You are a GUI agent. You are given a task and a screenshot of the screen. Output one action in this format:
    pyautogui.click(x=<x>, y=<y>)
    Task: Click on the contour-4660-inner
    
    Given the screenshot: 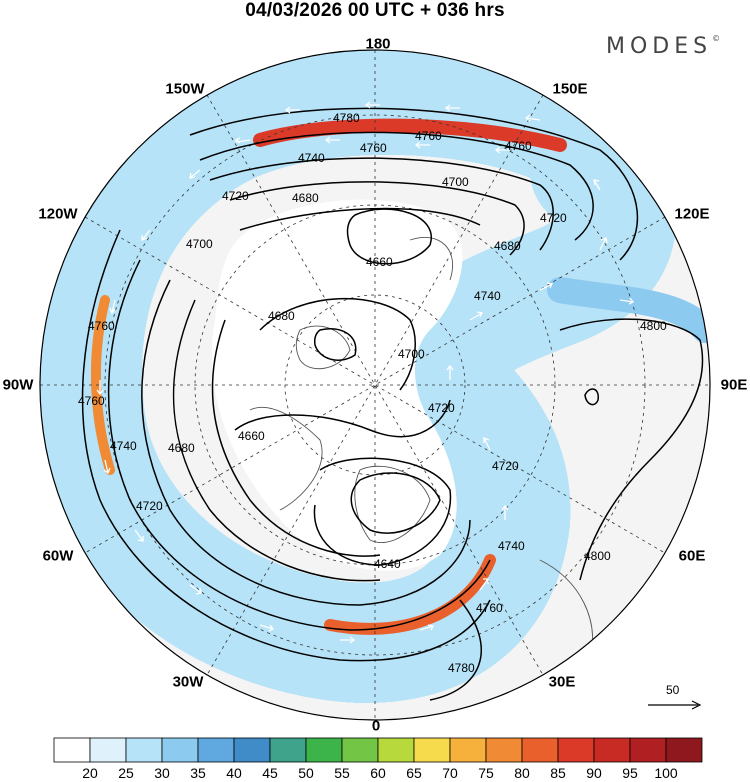 What is the action you would take?
    pyautogui.click(x=335, y=344)
    